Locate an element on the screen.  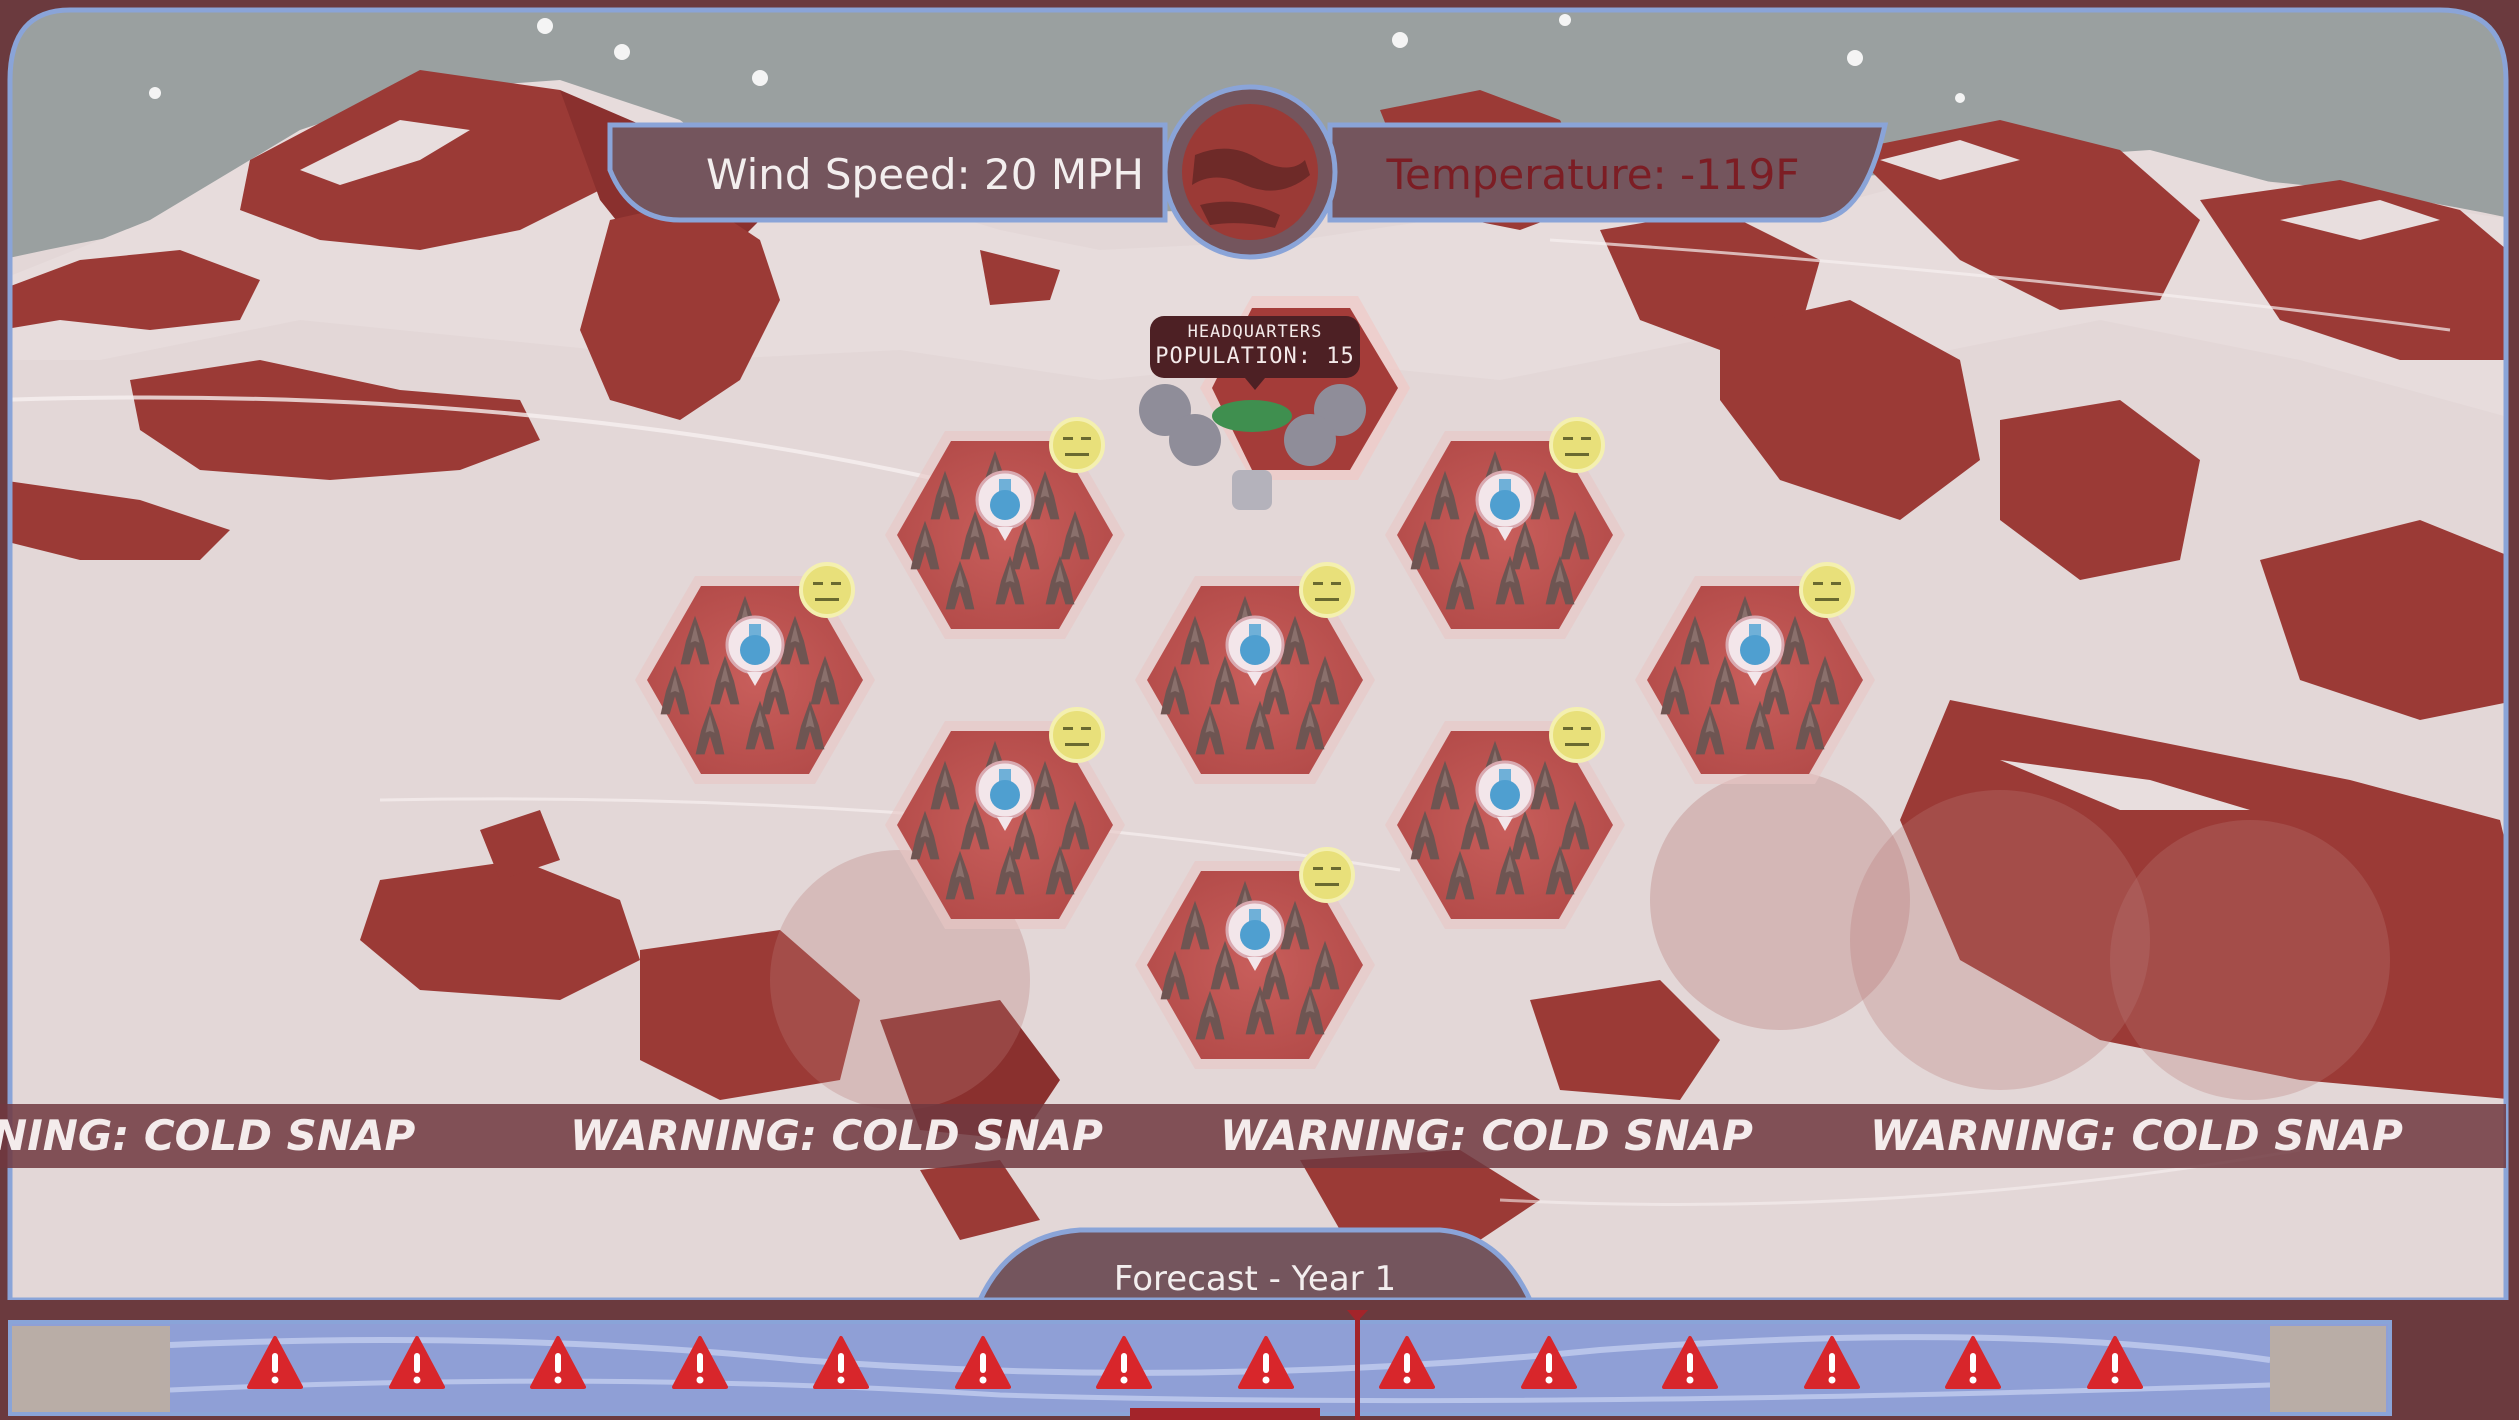
forecast-title: Forecast - Year 1 is located at coordinates (1255, 1279).